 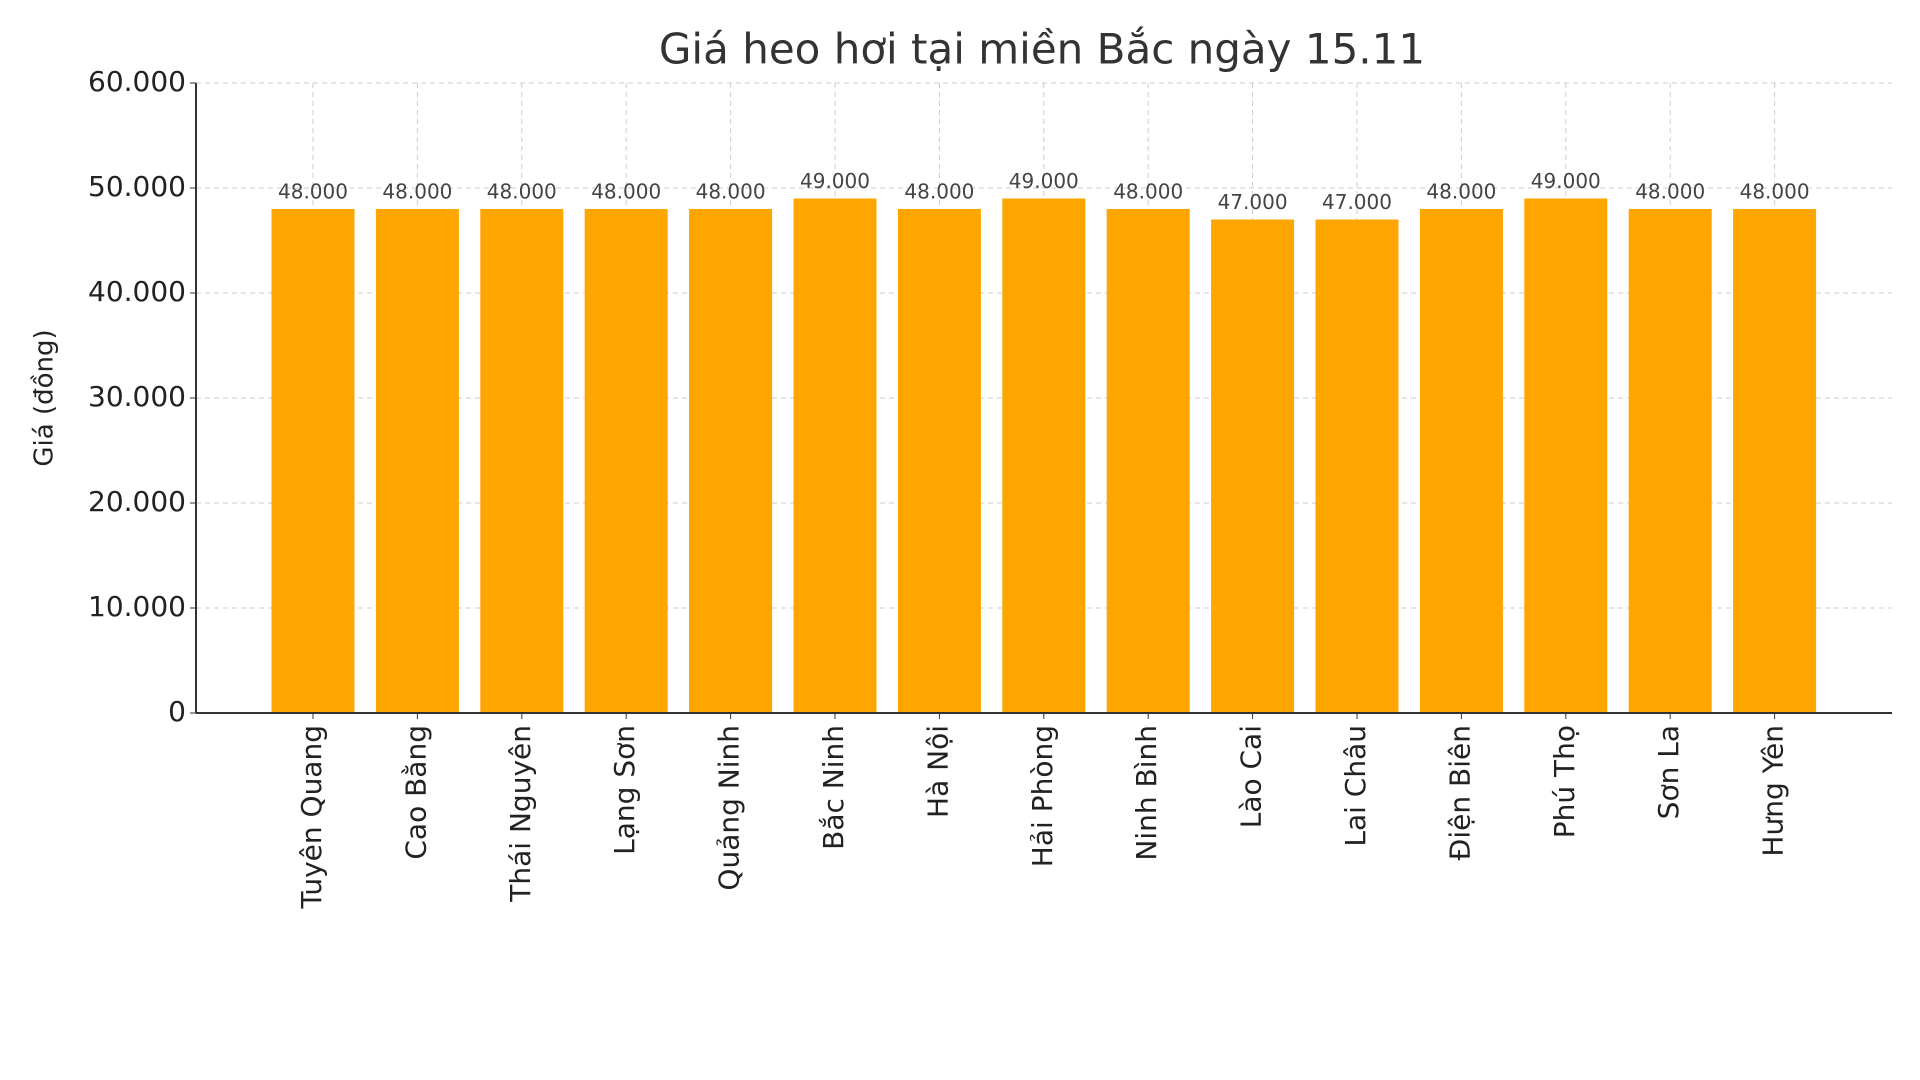 I want to click on x-tick-label: Ninh Bình, so click(x=1146, y=793).